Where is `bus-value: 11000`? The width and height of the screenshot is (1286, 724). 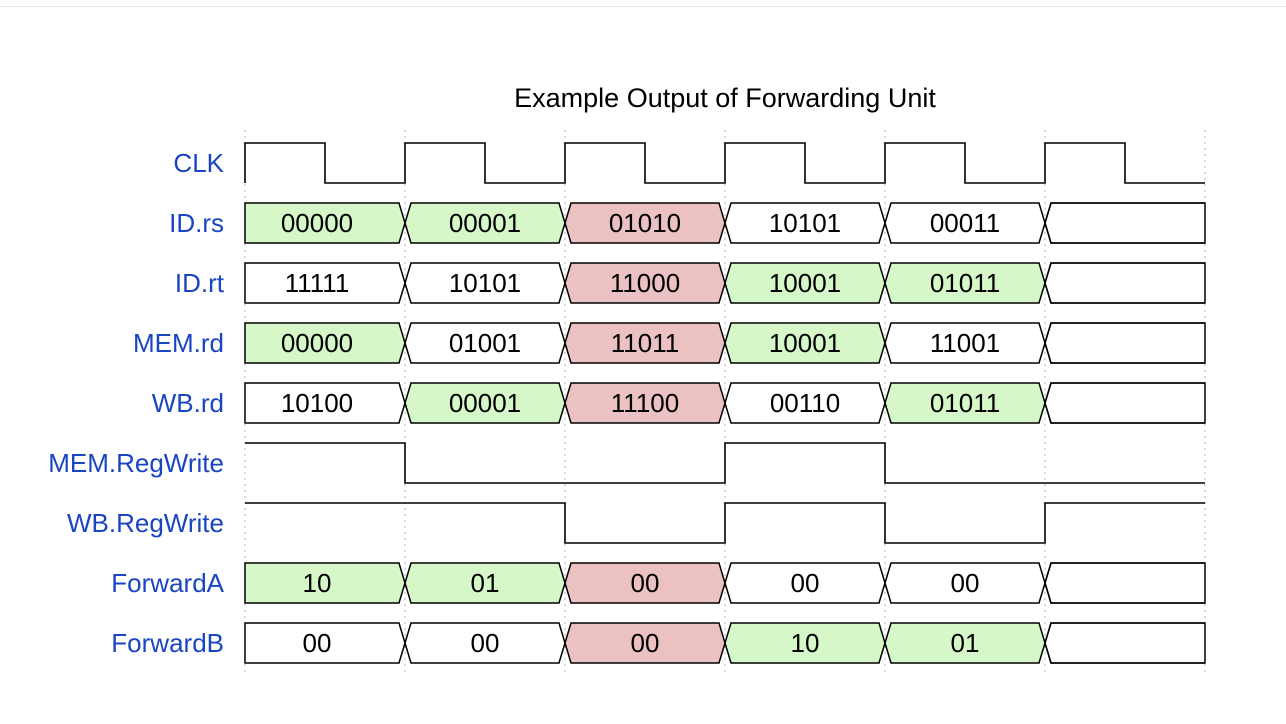 bus-value: 11000 is located at coordinates (645, 283).